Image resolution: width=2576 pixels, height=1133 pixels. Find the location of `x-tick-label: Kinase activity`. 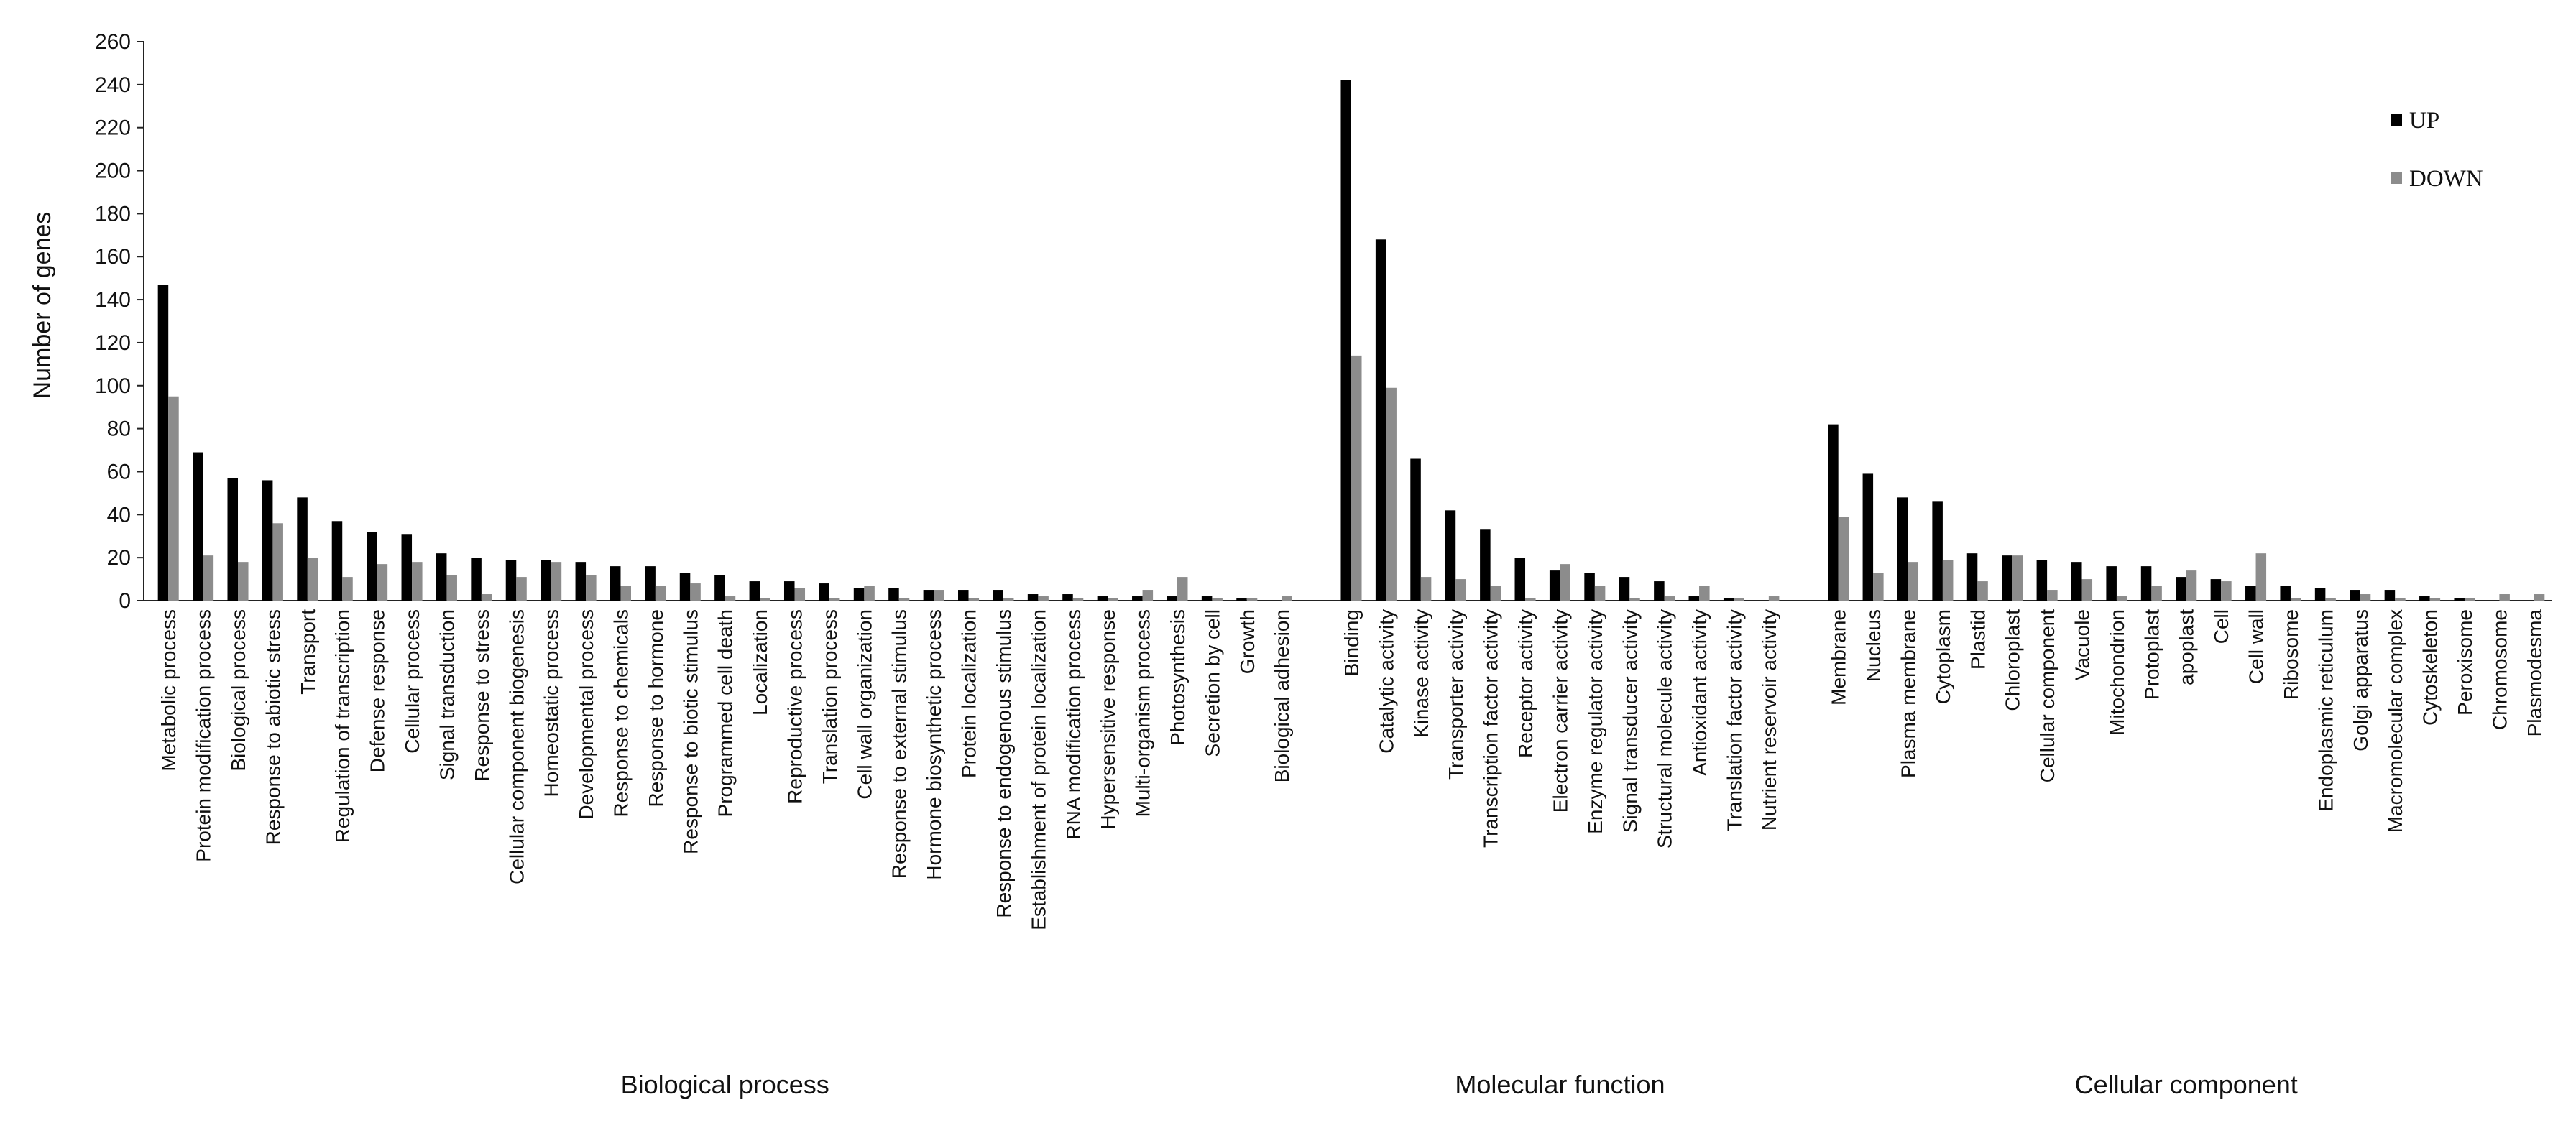

x-tick-label: Kinase activity is located at coordinates (1421, 673).